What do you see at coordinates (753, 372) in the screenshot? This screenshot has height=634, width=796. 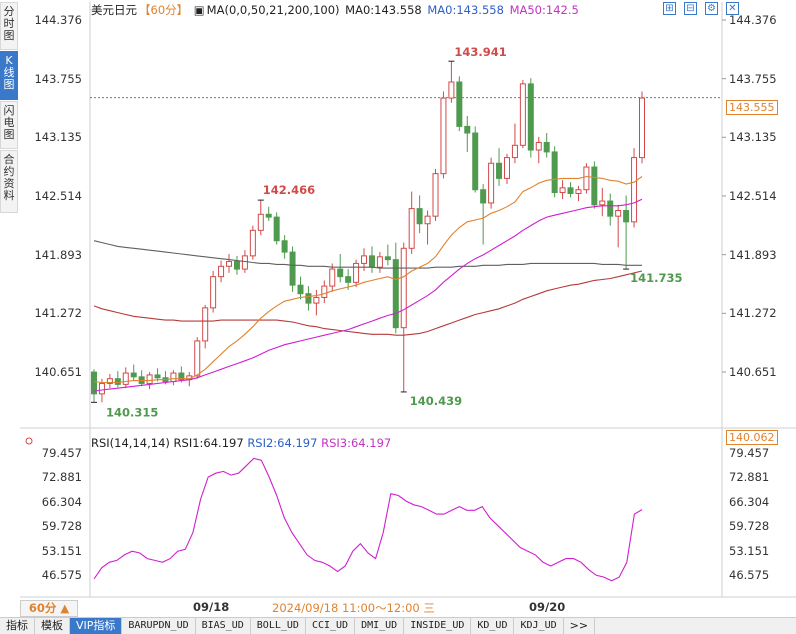 I see `price-axis-label: 140.651` at bounding box center [753, 372].